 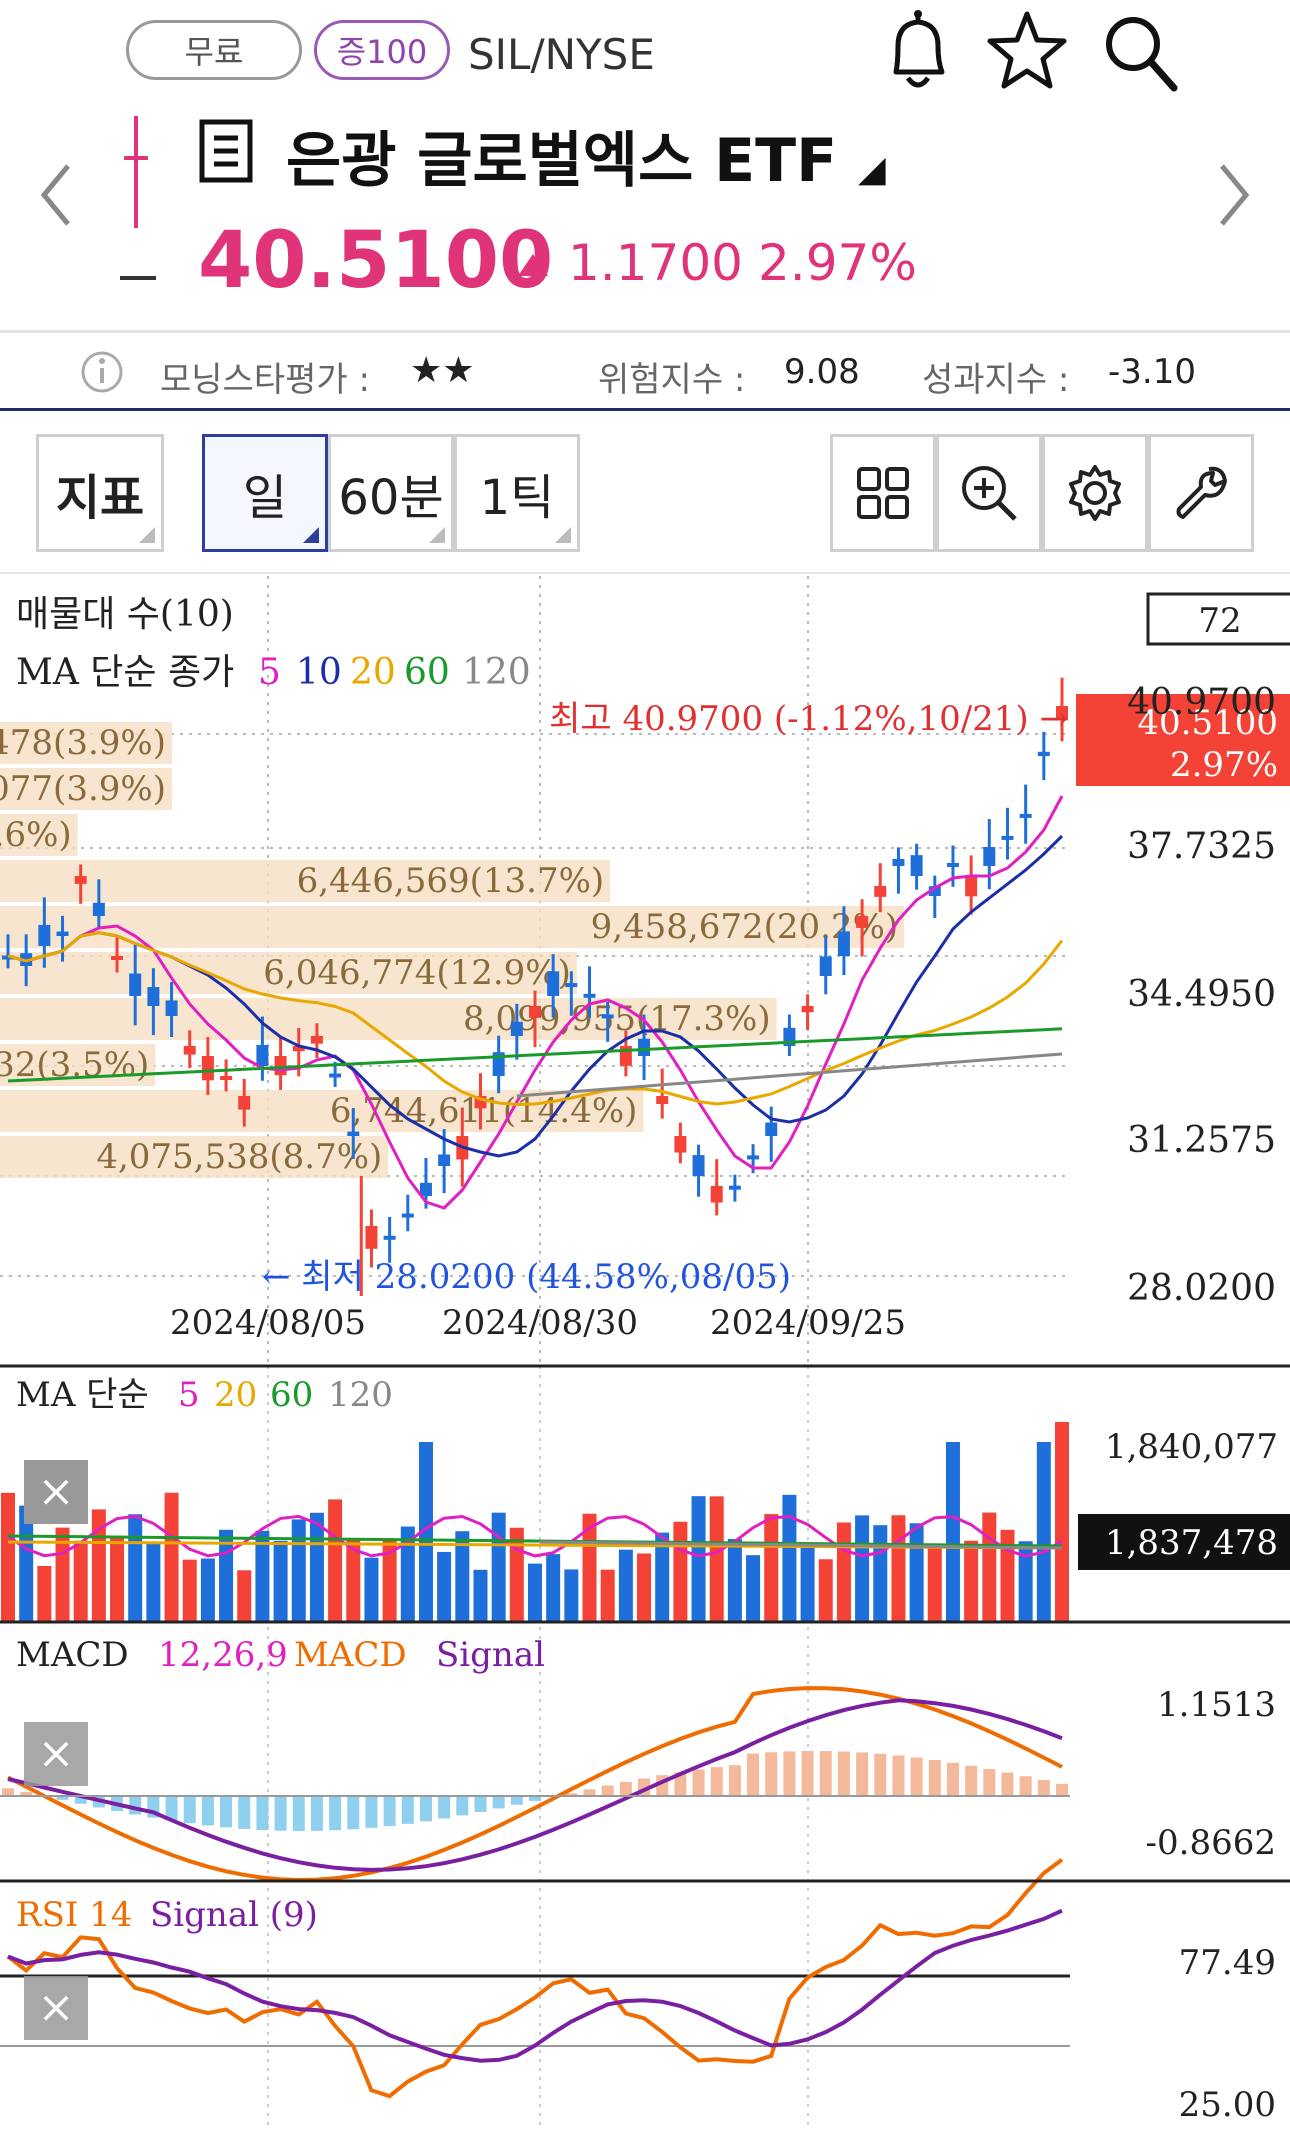 I want to click on wrench-icon, so click(x=1201, y=493).